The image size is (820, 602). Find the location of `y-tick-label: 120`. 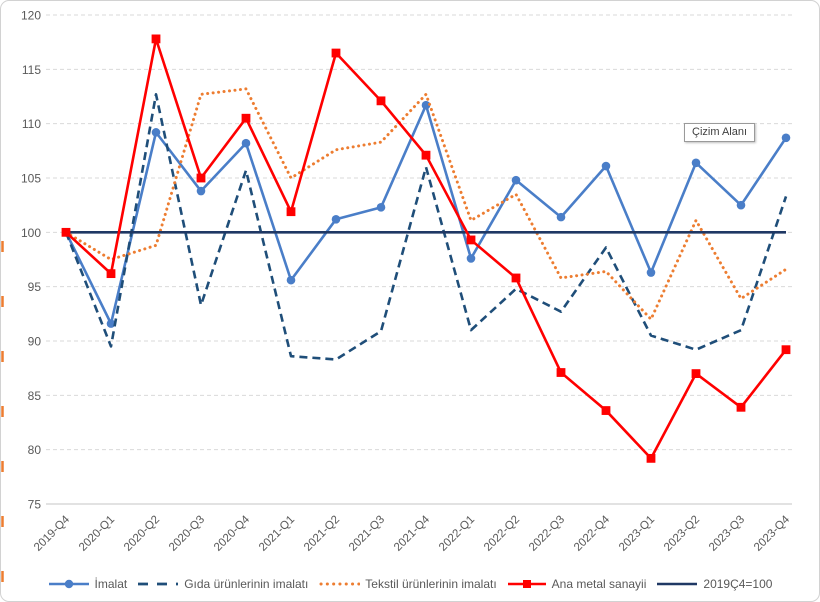

y-tick-label: 120 is located at coordinates (31, 16).